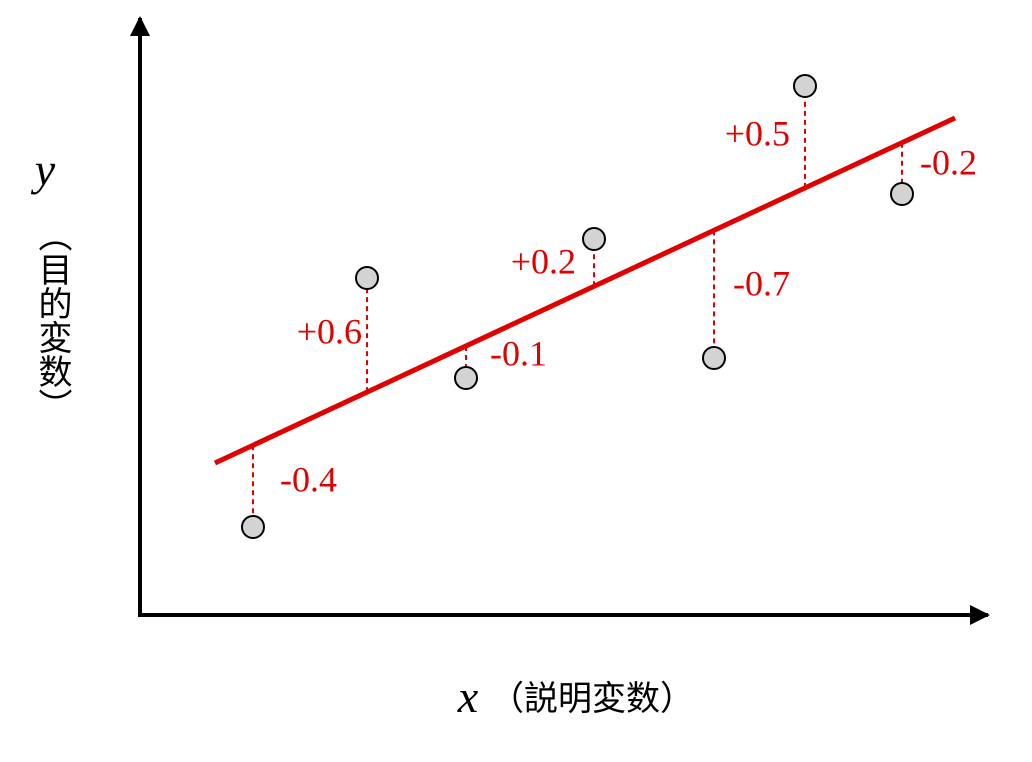  What do you see at coordinates (52, 320) in the screenshot?
I see `y-label: （目的変数）` at bounding box center [52, 320].